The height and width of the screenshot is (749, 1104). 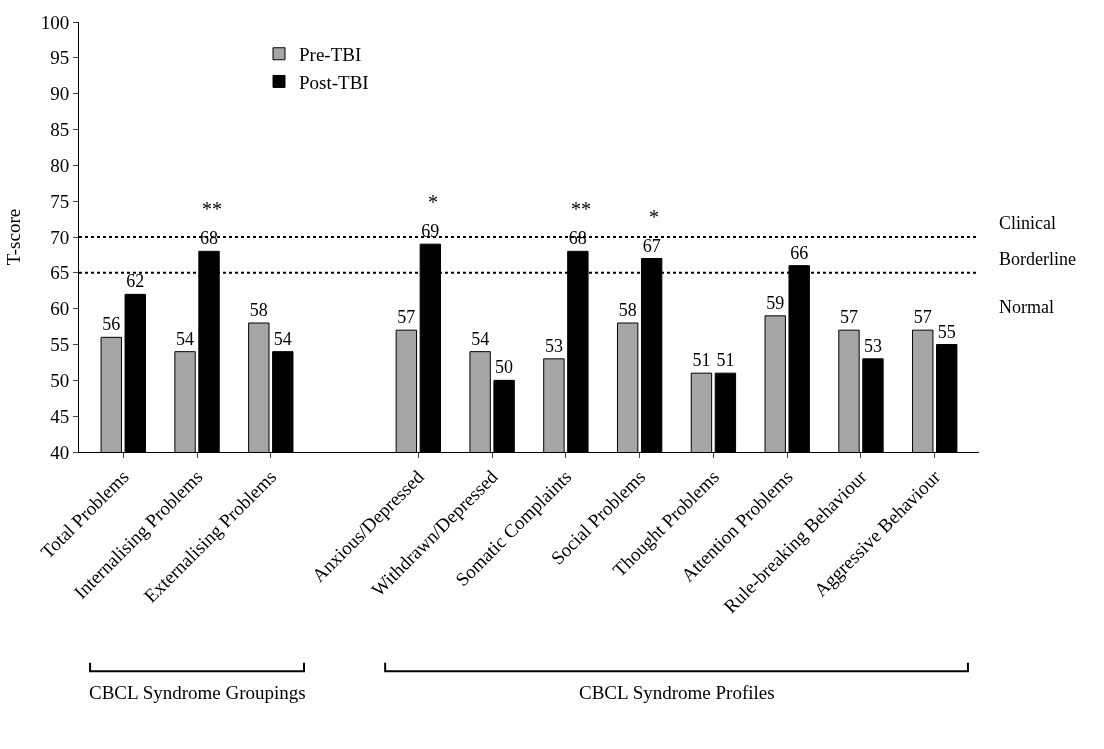 What do you see at coordinates (799, 252) in the screenshot?
I see `data-label: 66` at bounding box center [799, 252].